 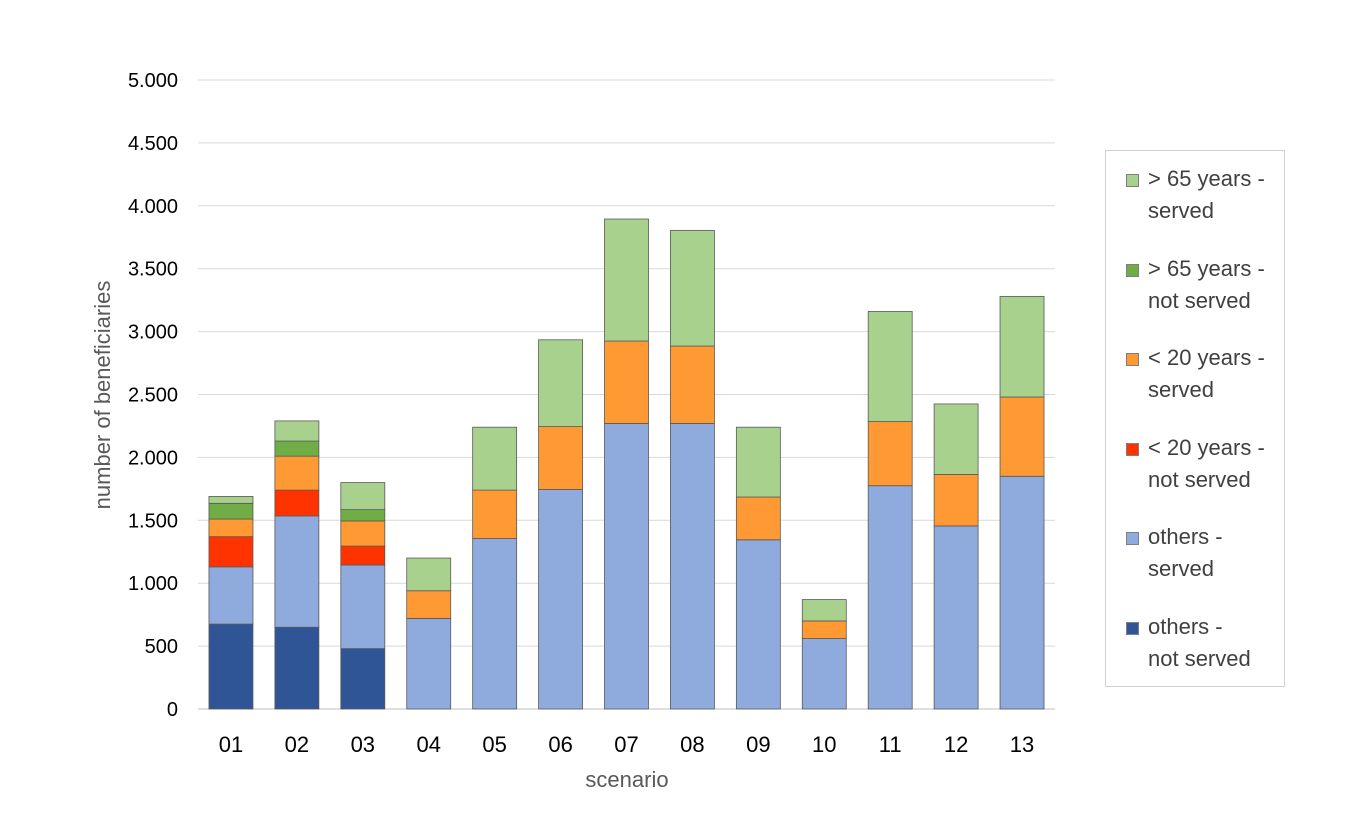 What do you see at coordinates (172, 710) in the screenshot?
I see `y-tick-label: 0` at bounding box center [172, 710].